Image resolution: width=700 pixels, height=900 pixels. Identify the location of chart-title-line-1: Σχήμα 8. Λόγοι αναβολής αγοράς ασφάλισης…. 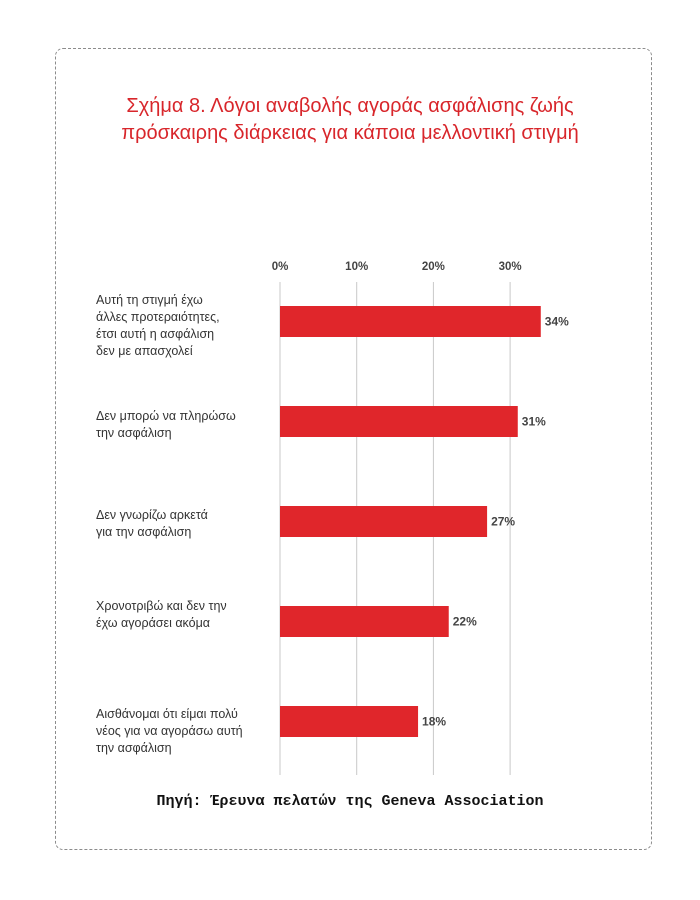
(350, 106).